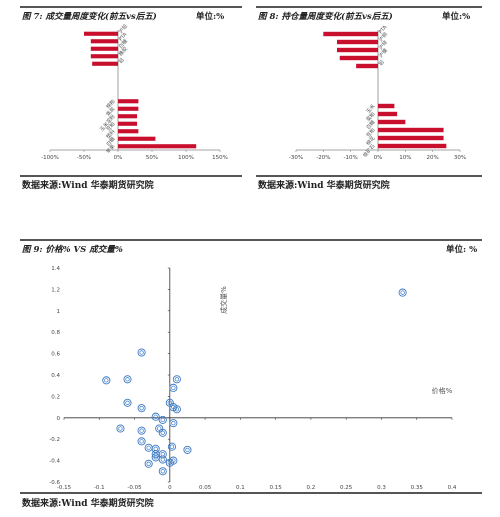 The width and height of the screenshot is (500, 517). What do you see at coordinates (123, 36) in the screenshot?
I see `fig7-category-label: PTA` at bounding box center [123, 36].